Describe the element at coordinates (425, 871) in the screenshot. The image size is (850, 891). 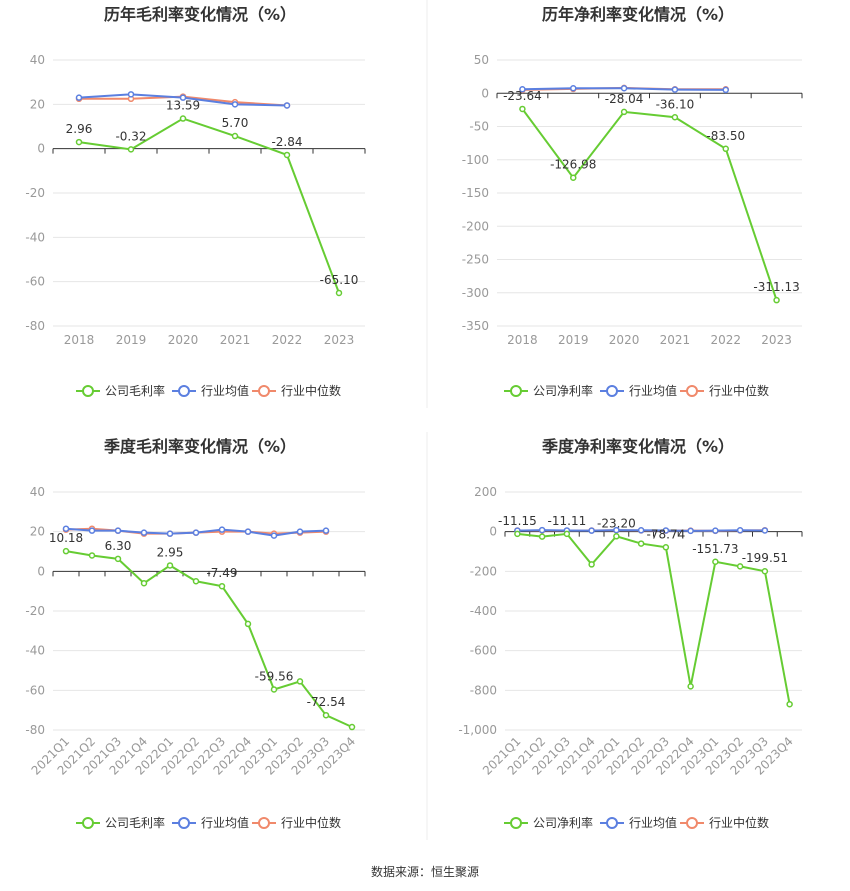
I see `data-source-note: 数据来源：恒生聚源` at that location.